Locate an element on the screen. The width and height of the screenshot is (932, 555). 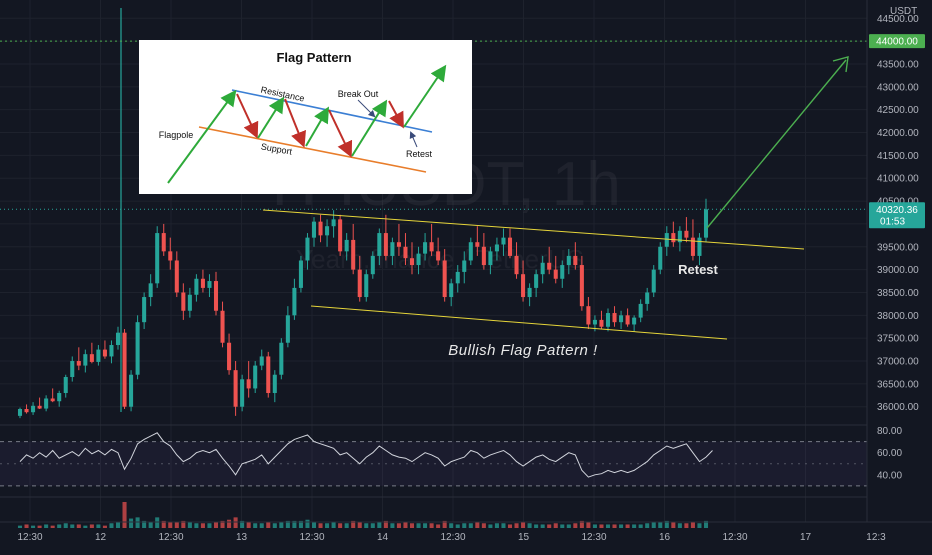
currency-label: USDT is located at coordinates (903, 11).